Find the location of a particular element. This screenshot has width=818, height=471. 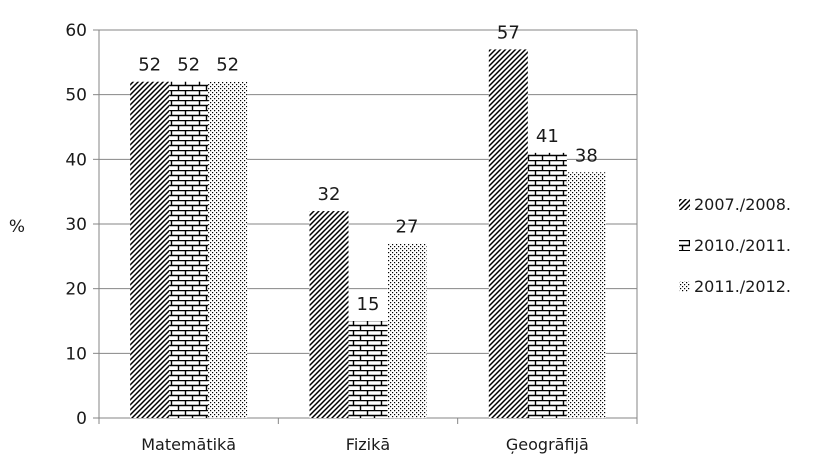

y-tick-label: 30 is located at coordinates (76, 225).